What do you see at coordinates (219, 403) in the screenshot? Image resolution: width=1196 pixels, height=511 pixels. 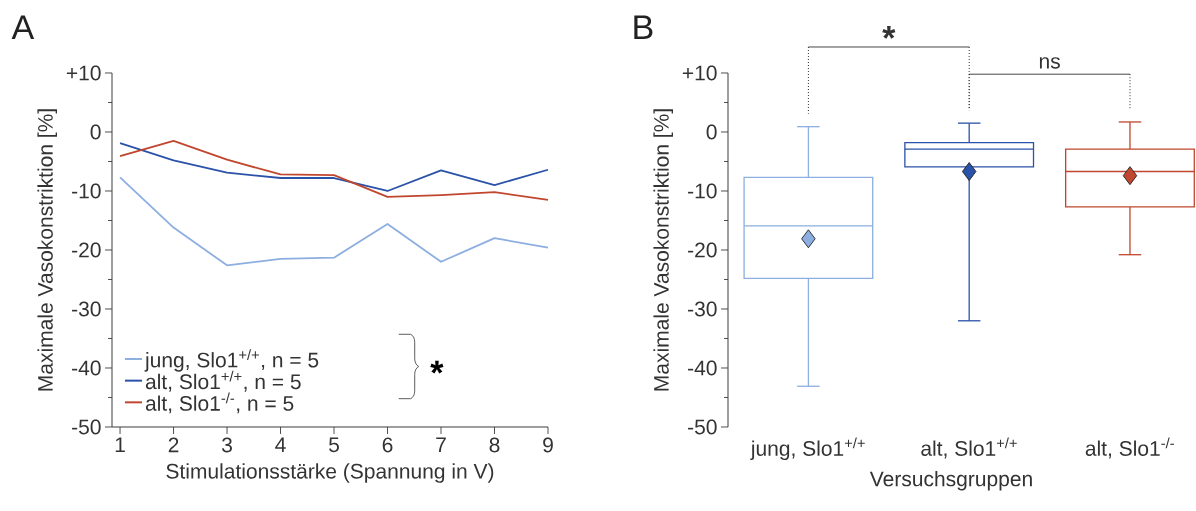 I see `legend-label: alt, Slo1$^{-/-}$, n = 5` at bounding box center [219, 403].